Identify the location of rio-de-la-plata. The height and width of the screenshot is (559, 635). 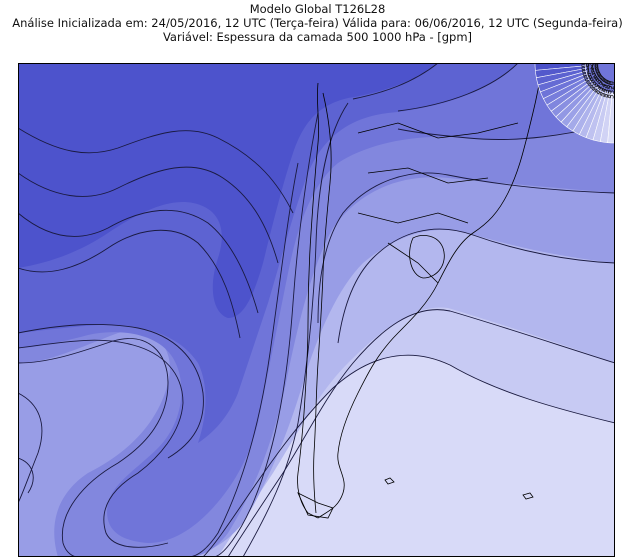
(427, 257).